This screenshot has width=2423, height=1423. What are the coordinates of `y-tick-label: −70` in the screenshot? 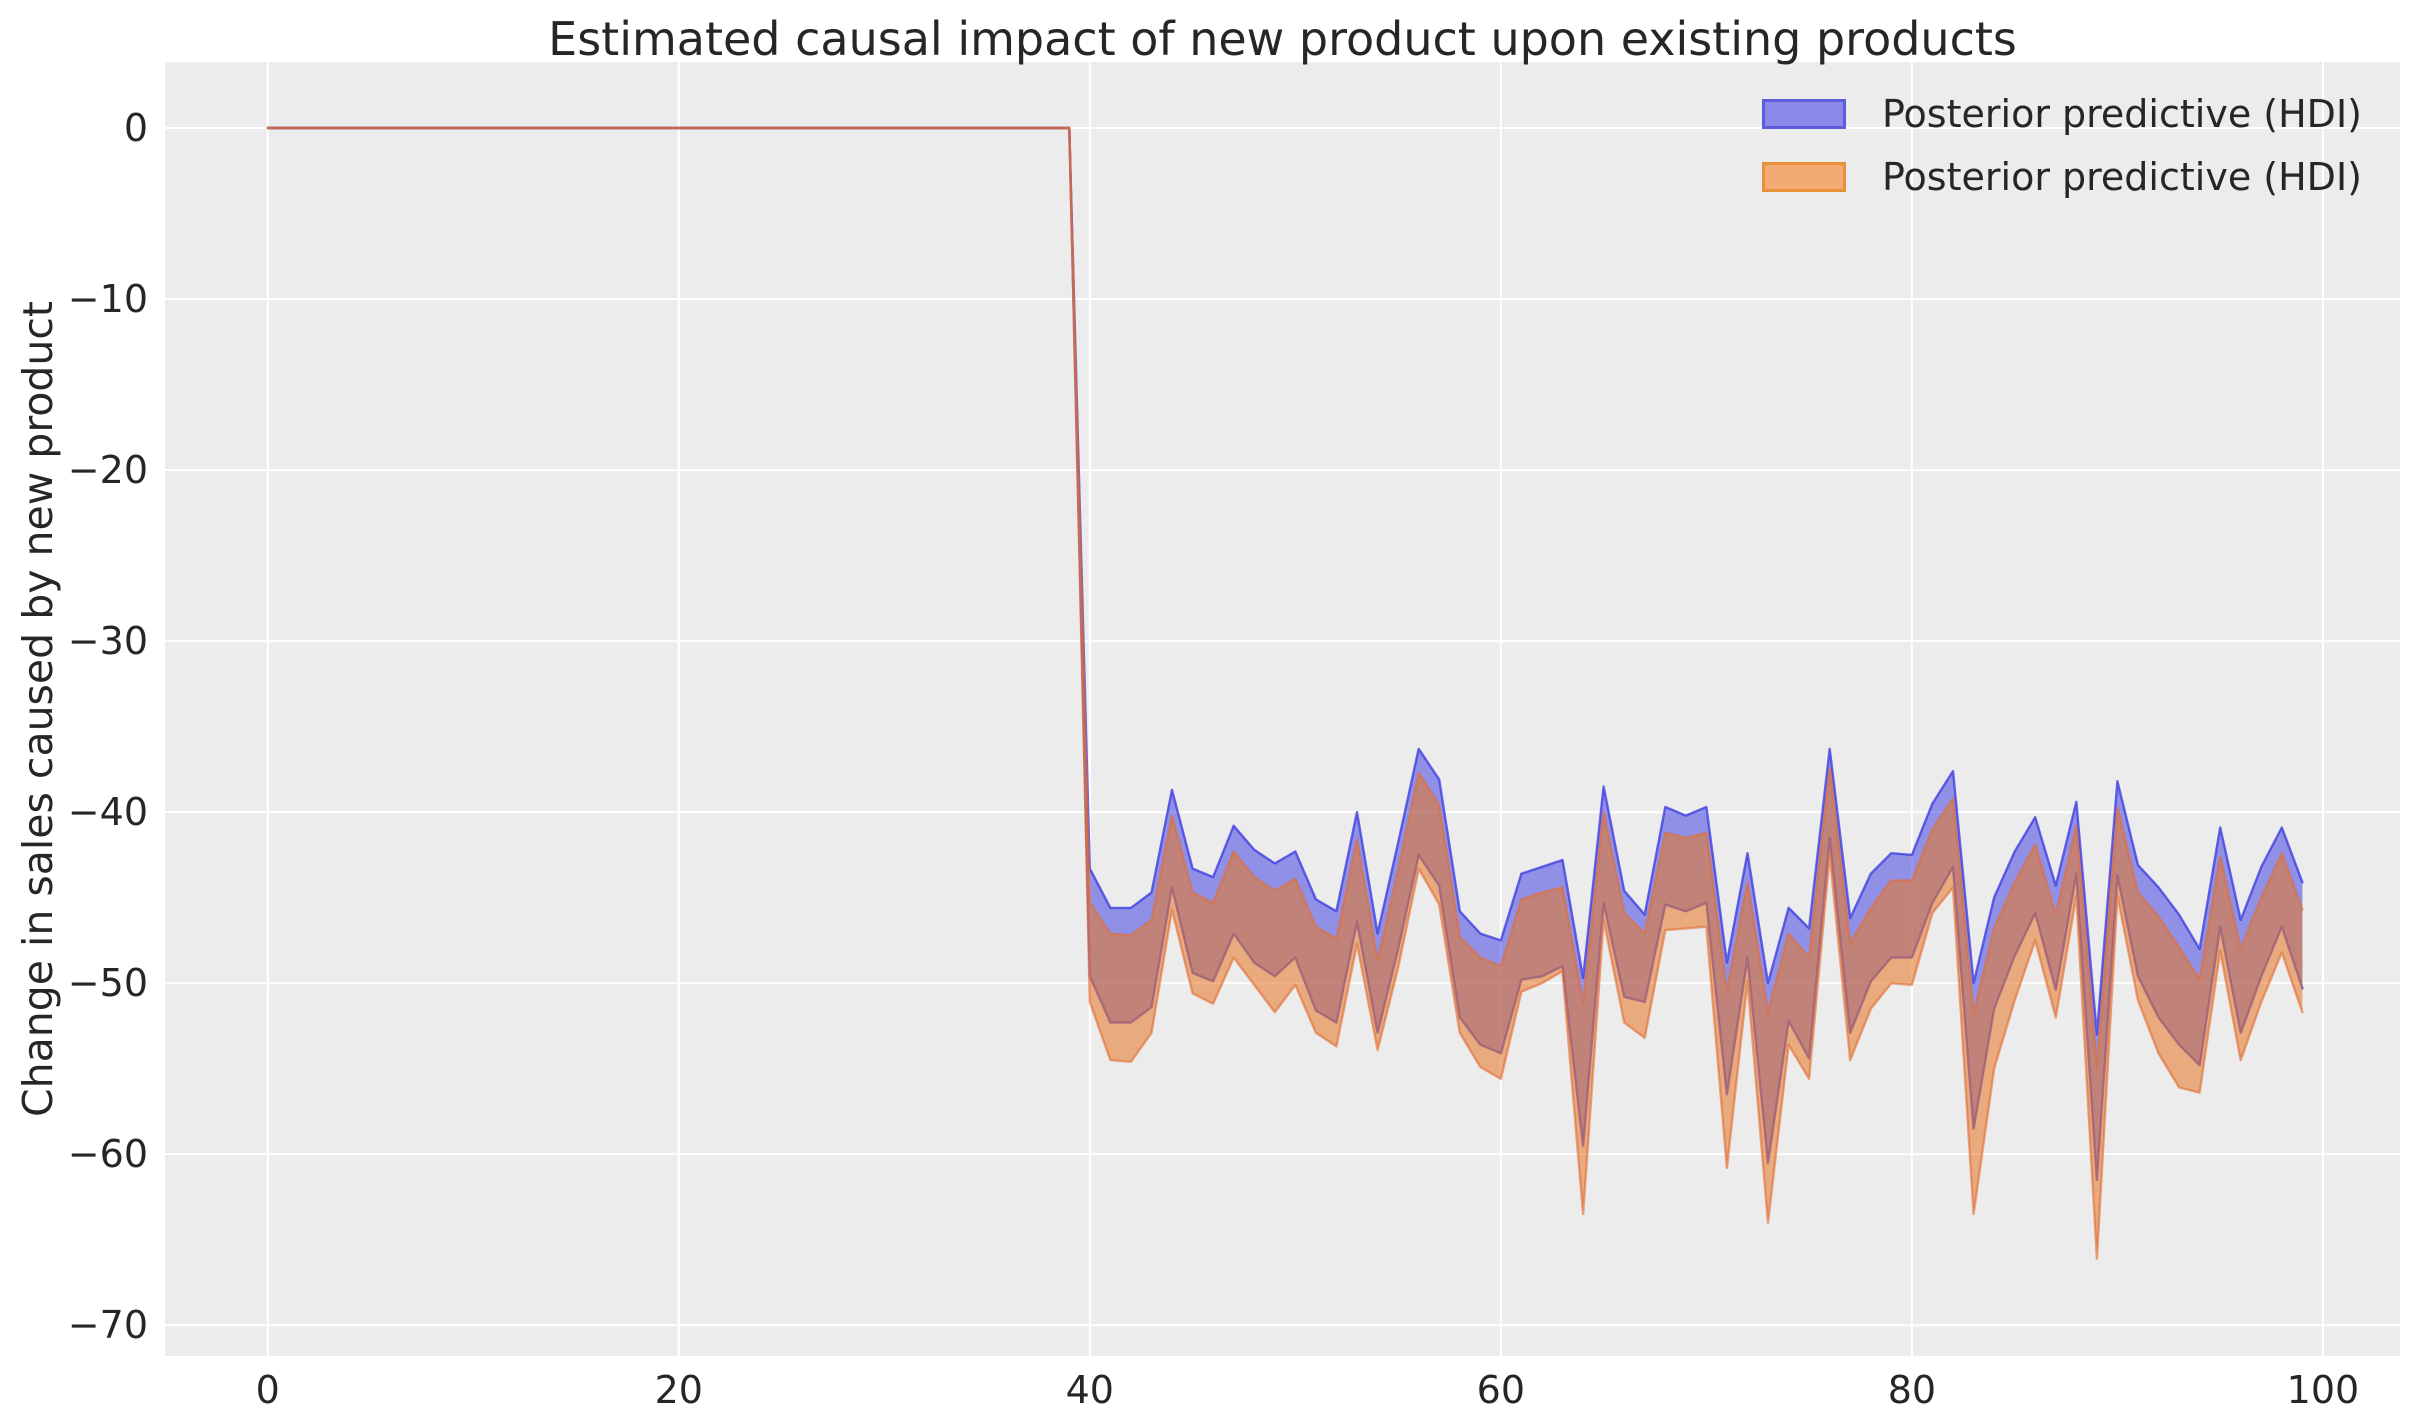 It's located at (107, 1325).